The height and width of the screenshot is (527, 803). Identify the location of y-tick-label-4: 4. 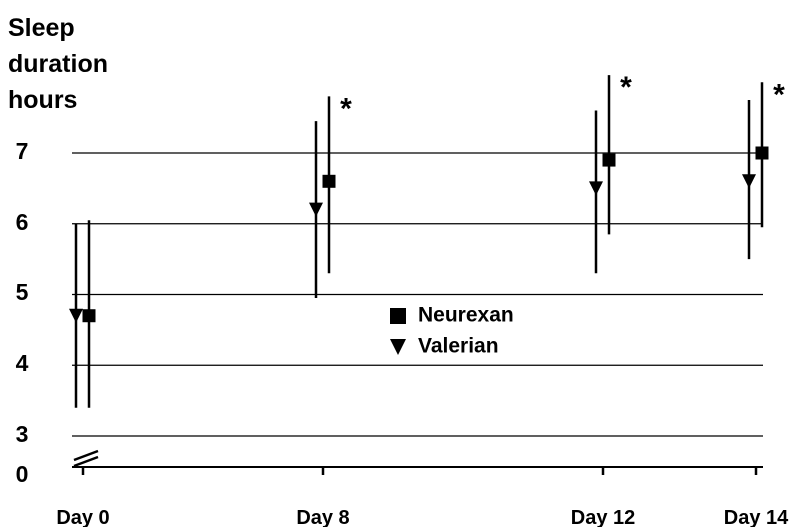
(22, 363).